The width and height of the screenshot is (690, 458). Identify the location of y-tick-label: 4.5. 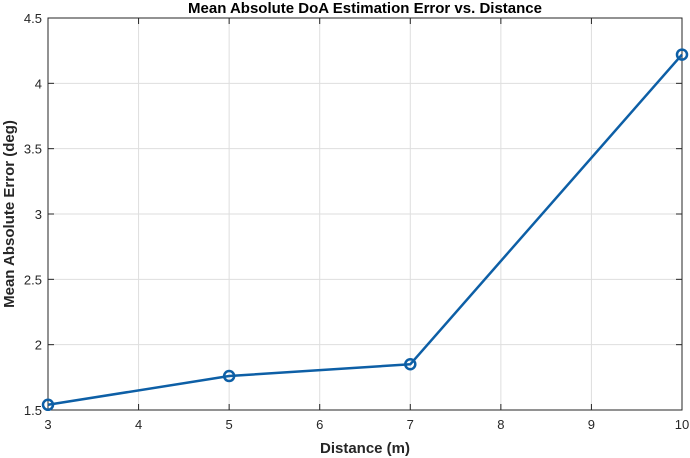
(33, 18).